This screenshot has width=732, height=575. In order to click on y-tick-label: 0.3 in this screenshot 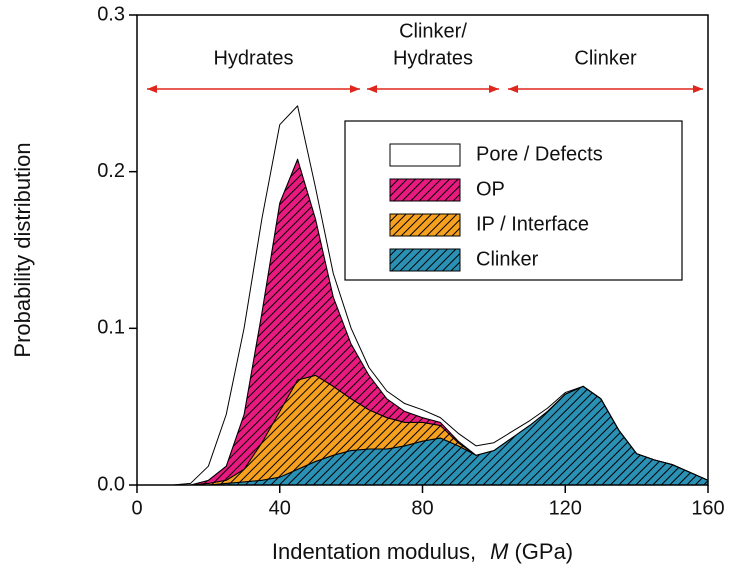, I will do `click(111, 14)`.